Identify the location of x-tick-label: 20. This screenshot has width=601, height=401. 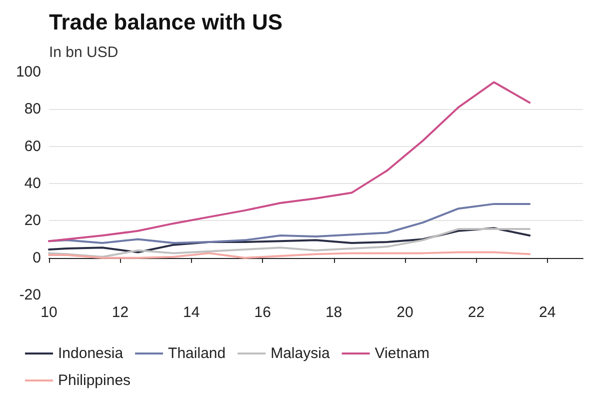
(405, 312).